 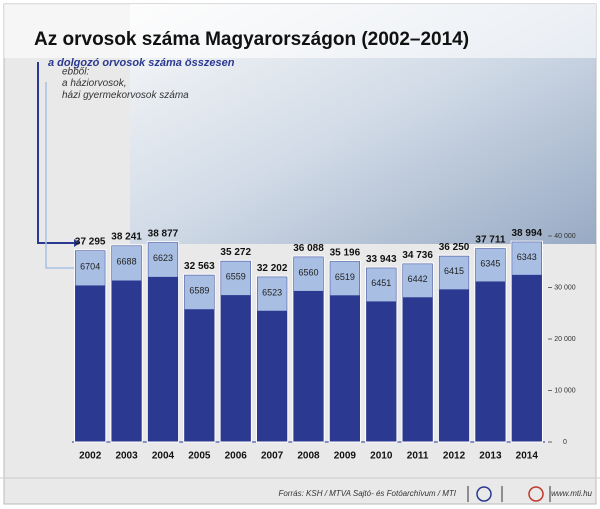 What do you see at coordinates (454, 247) in the screenshot?
I see `value-label: 36 250` at bounding box center [454, 247].